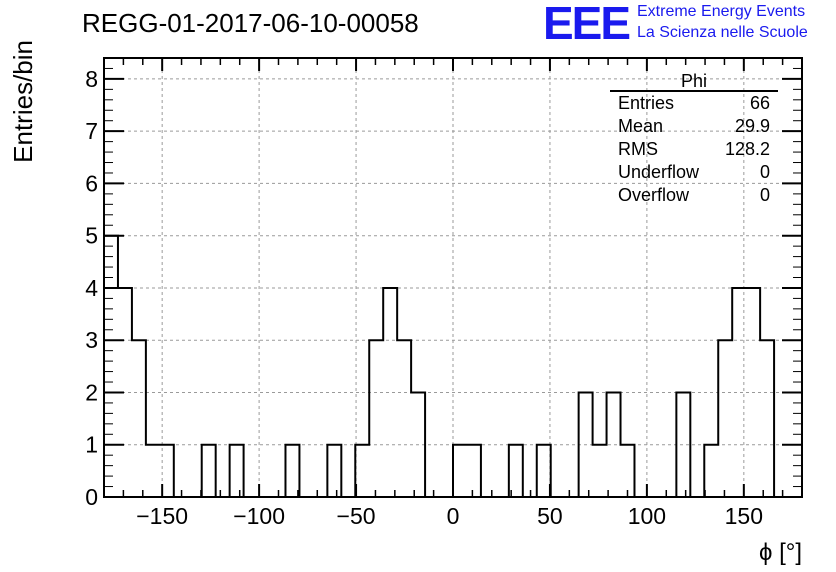 The height and width of the screenshot is (572, 836). Describe the element at coordinates (654, 195) in the screenshot. I see `stats-row-label: Overflow` at that location.